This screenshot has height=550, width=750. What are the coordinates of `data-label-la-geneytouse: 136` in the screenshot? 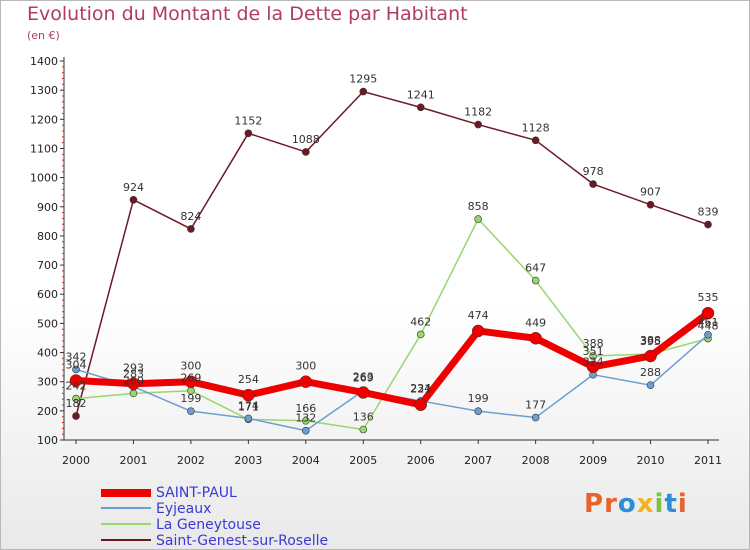 It's located at (363, 417).